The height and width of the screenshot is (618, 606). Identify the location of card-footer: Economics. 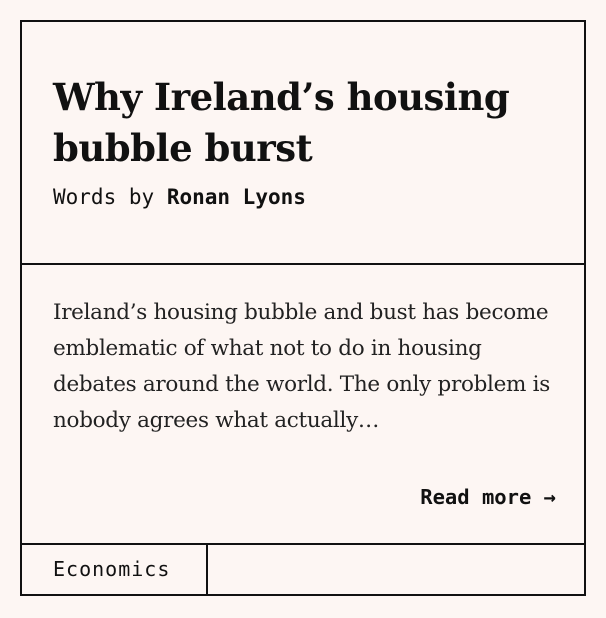
(303, 569).